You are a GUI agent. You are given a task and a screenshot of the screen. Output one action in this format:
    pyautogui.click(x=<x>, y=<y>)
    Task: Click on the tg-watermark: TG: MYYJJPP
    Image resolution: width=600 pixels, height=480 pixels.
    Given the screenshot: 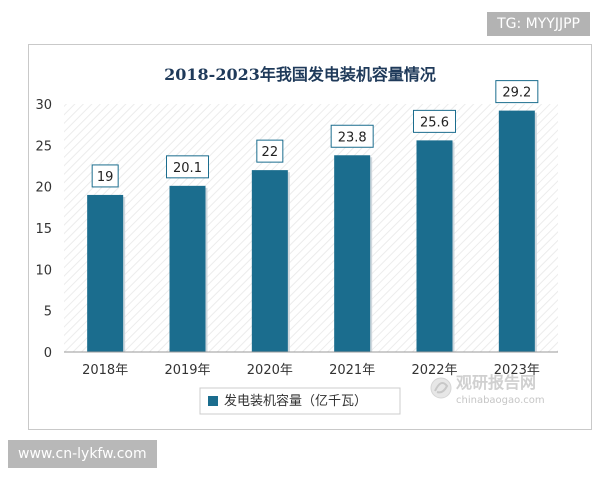 What is the action you would take?
    pyautogui.click(x=538, y=24)
    